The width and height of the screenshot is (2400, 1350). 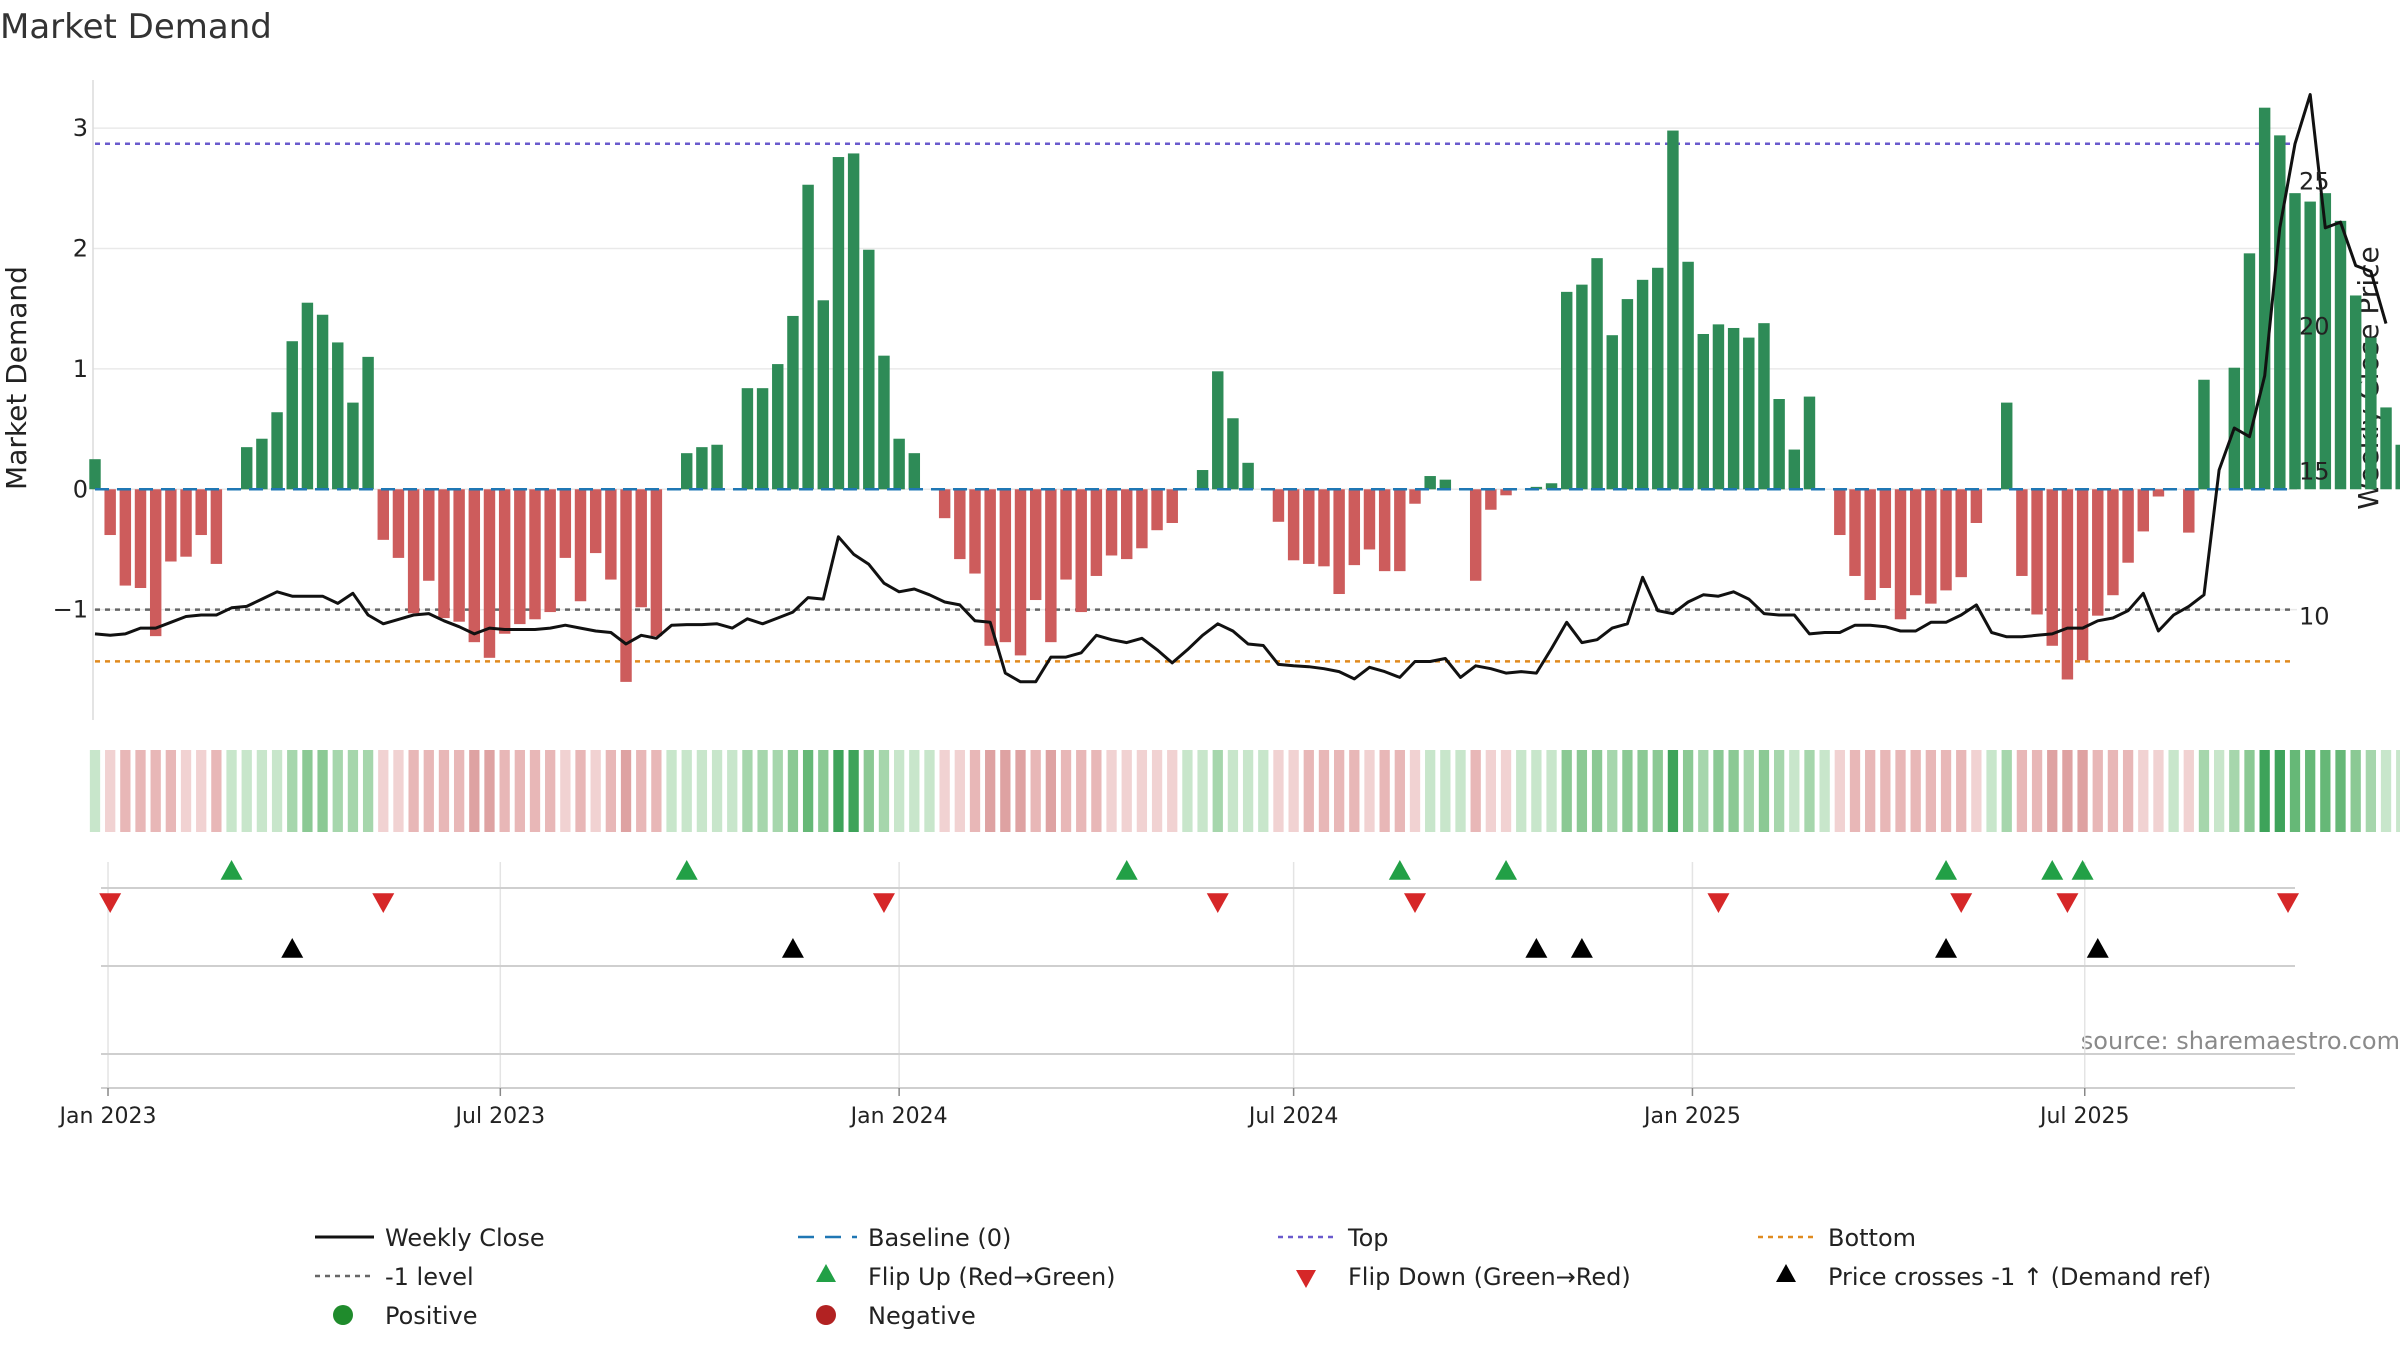 I want to click on right-y-tick-label: 25, so click(x=2314, y=182).